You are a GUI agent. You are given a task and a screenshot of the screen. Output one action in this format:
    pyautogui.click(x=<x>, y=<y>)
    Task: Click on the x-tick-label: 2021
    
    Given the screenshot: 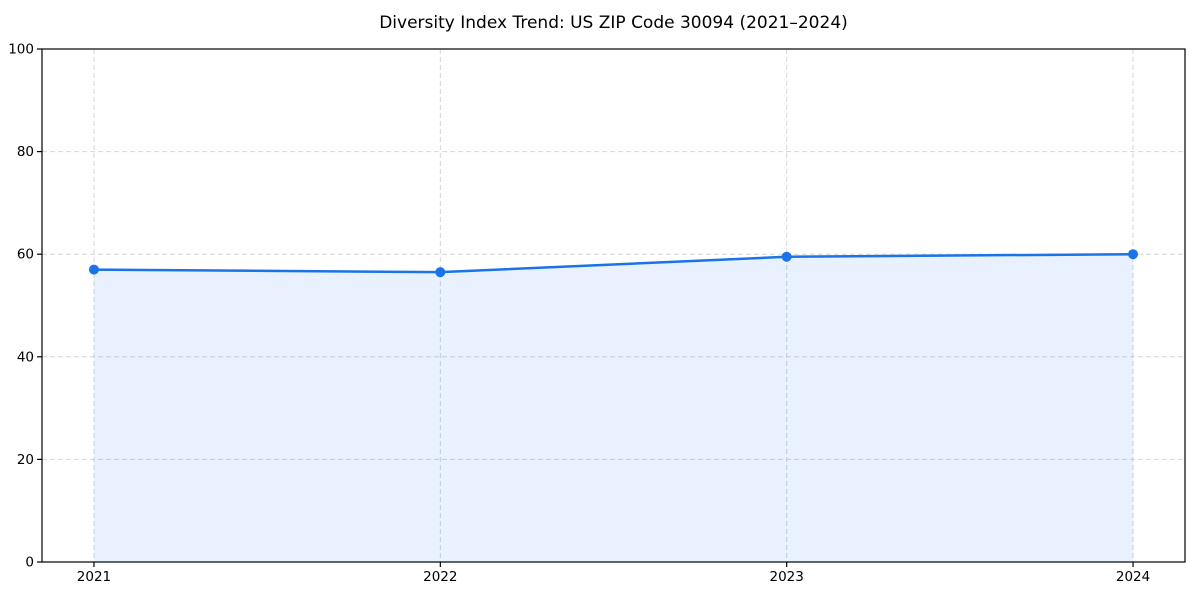 What is the action you would take?
    pyautogui.click(x=94, y=577)
    